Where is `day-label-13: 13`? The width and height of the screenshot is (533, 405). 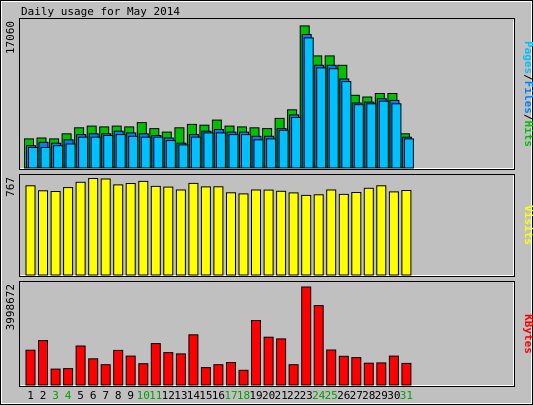 day-label-13: 13 is located at coordinates (180, 395).